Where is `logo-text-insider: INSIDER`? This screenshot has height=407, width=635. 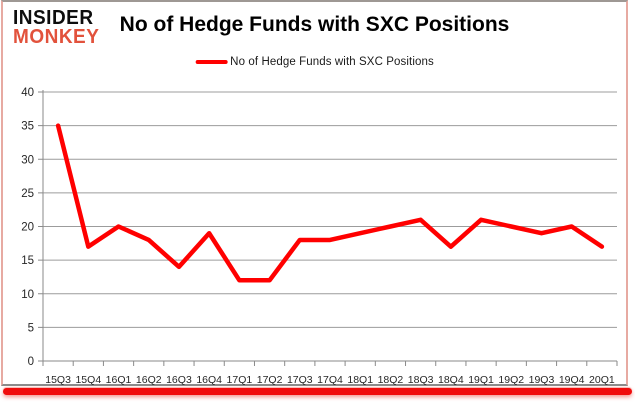
logo-text-insider: INSIDER is located at coordinates (53, 18).